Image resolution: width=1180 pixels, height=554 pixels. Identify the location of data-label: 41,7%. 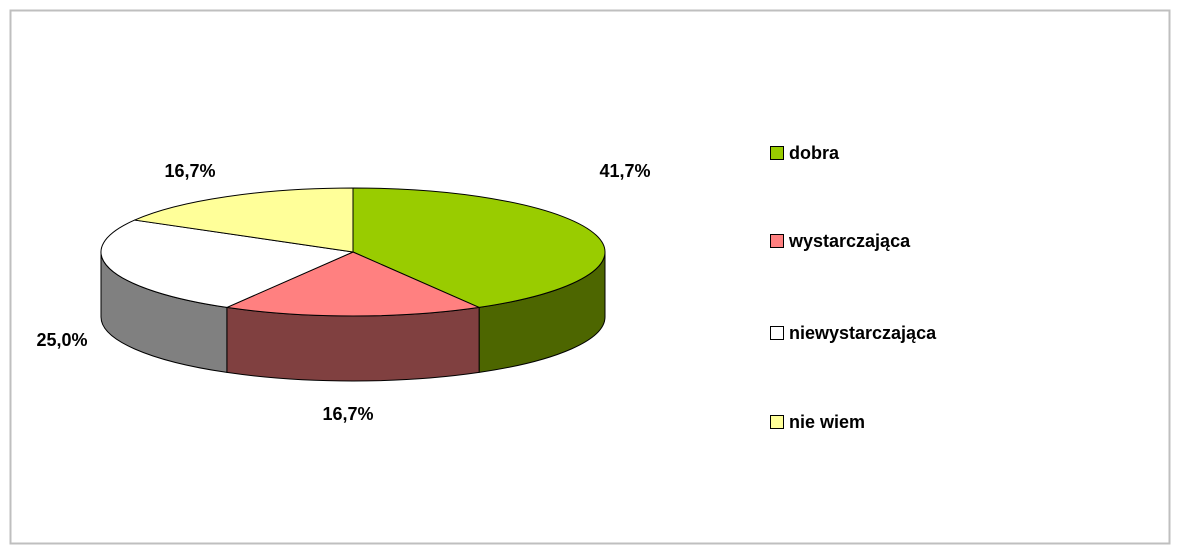
(624, 171).